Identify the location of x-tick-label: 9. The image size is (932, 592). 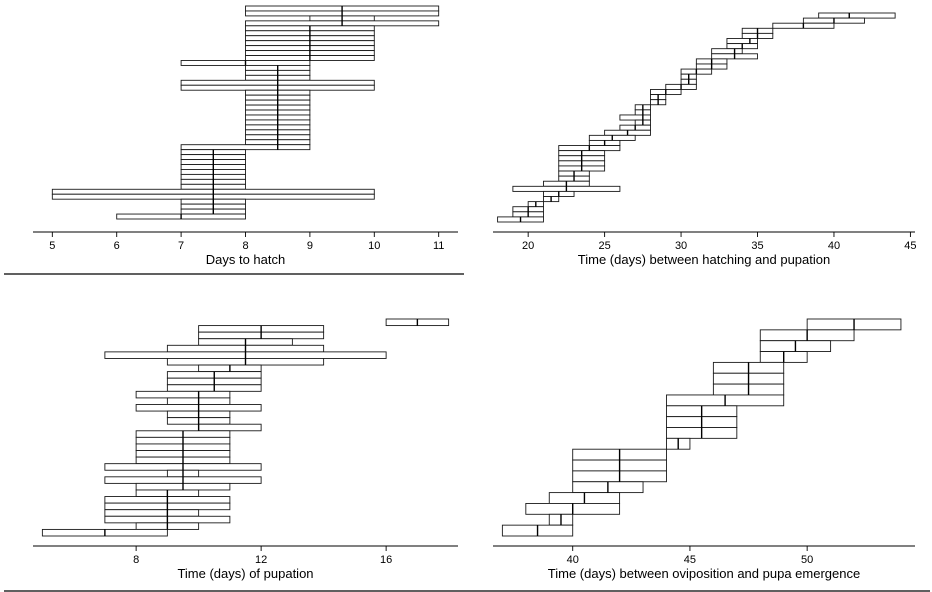
(310, 246).